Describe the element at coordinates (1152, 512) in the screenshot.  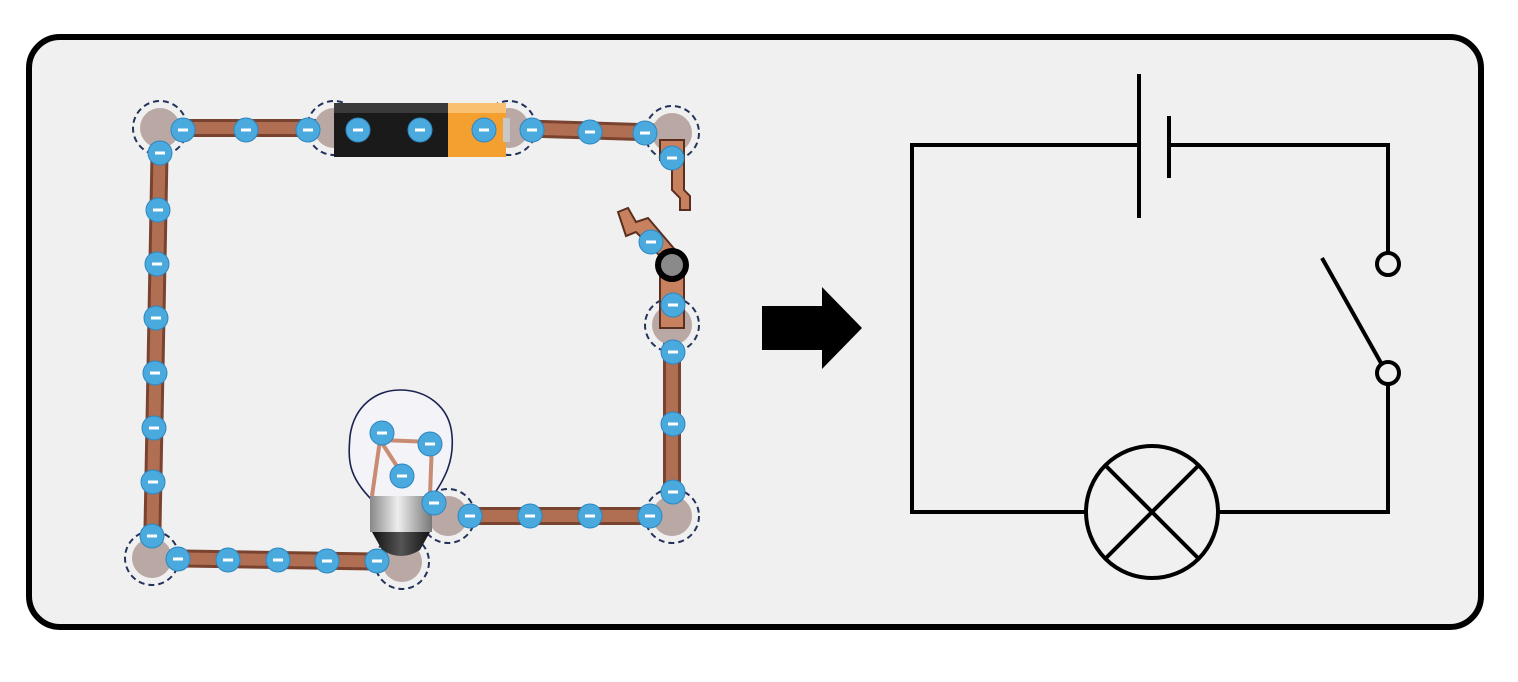
I see `lamp-symbol` at that location.